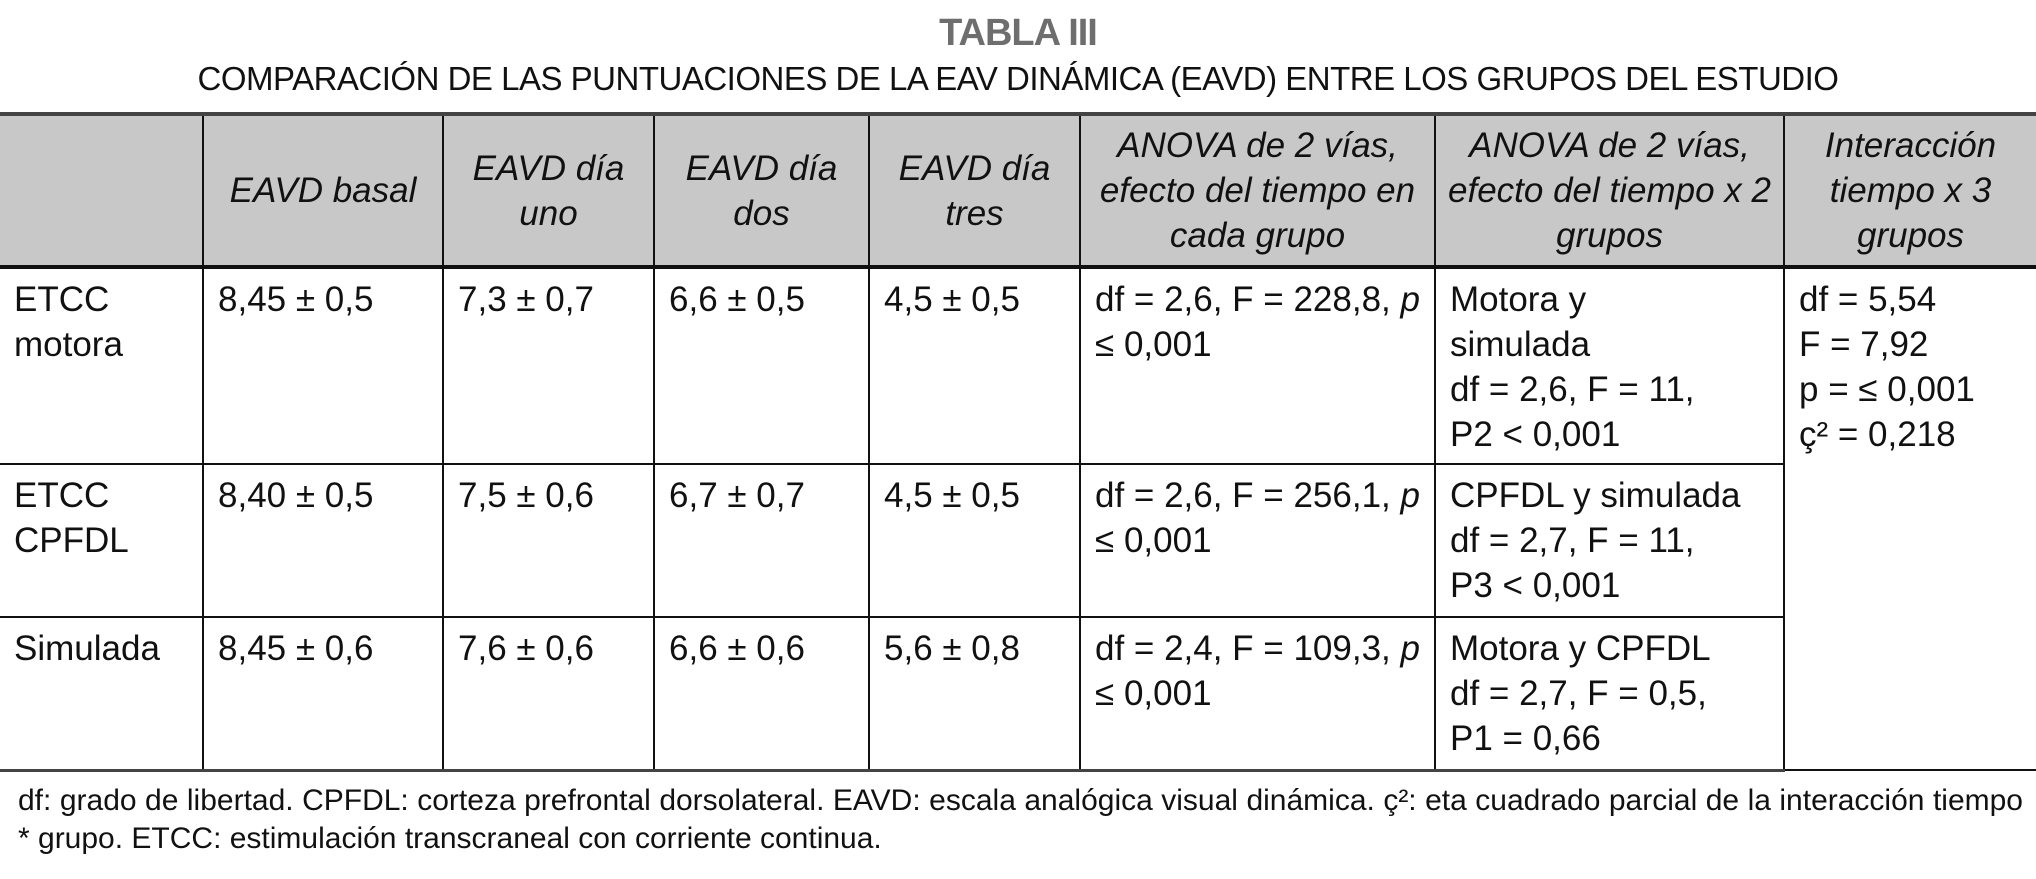 The height and width of the screenshot is (879, 2036). Describe the element at coordinates (548, 365) in the screenshot. I see `value-cell: 7,3 ± 0,7` at that location.